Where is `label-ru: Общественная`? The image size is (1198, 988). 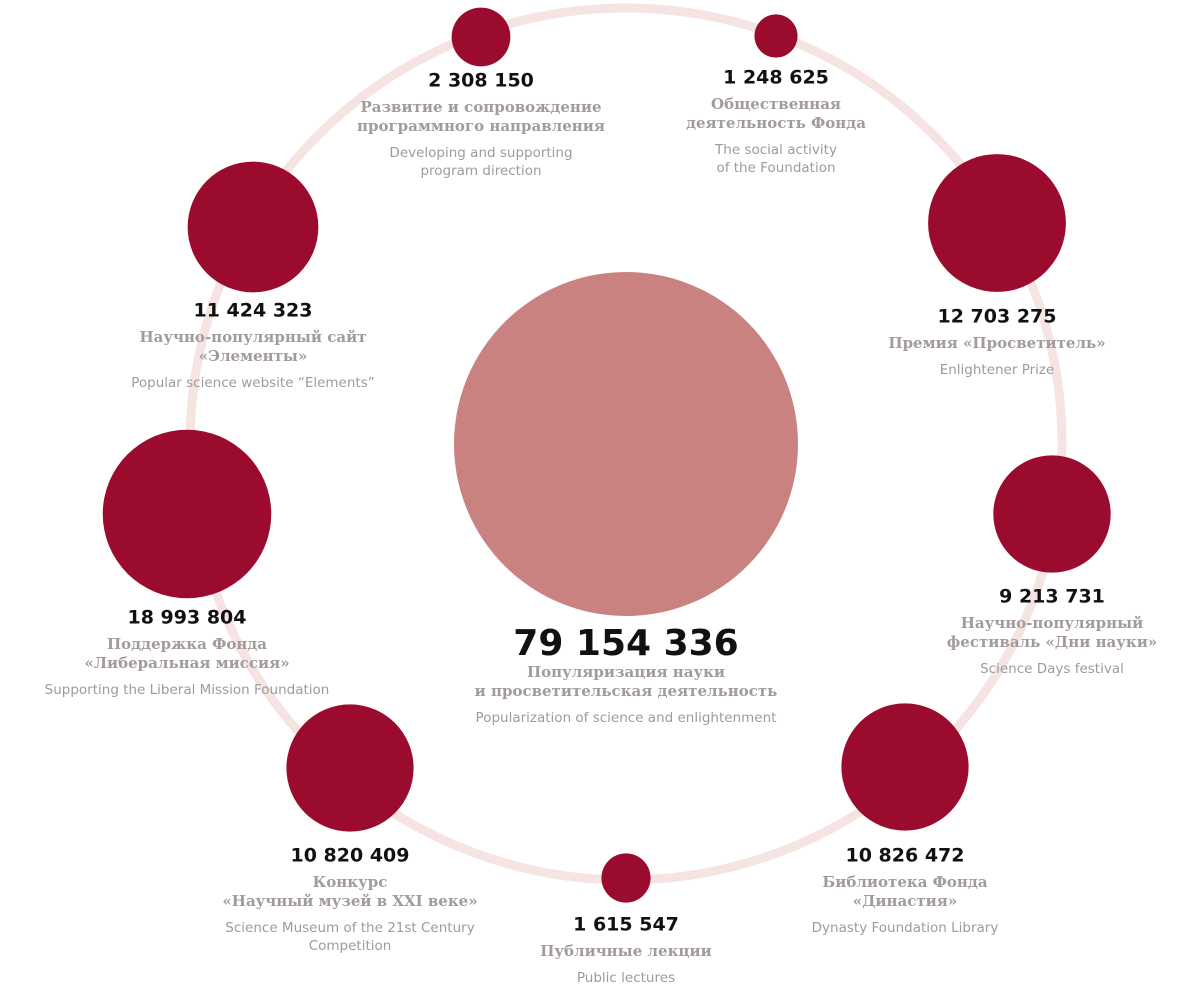 label-ru: Общественная is located at coordinates (776, 104).